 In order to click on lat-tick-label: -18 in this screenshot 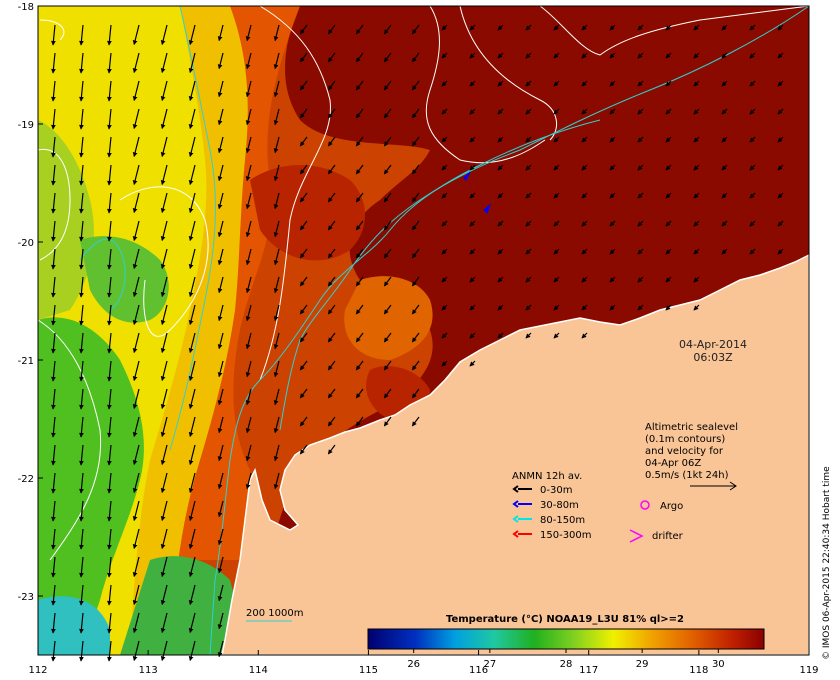, I will do `click(26, 7)`.